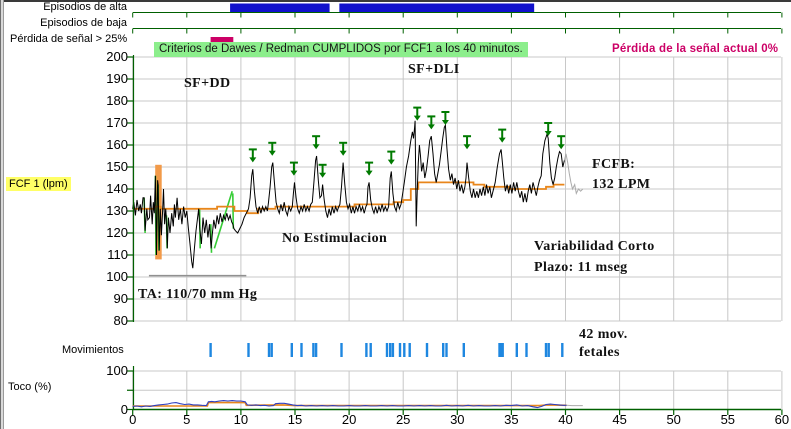 The image size is (791, 429). Describe the element at coordinates (395, 1) in the screenshot. I see `window-top-border` at that location.